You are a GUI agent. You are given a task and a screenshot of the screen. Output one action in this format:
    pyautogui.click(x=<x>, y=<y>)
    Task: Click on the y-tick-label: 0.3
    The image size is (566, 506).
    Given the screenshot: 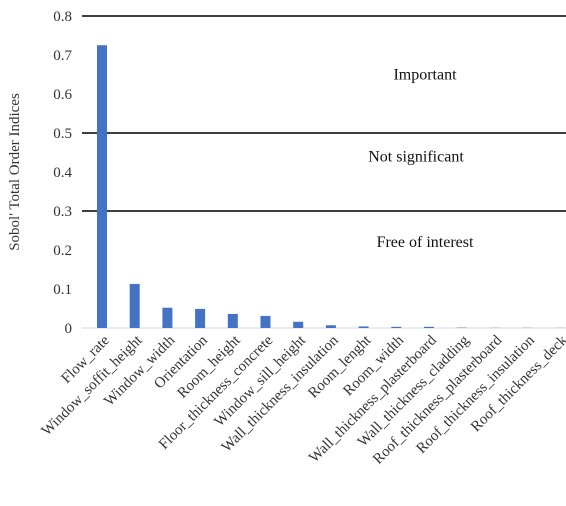 What is the action you would take?
    pyautogui.click(x=62, y=212)
    